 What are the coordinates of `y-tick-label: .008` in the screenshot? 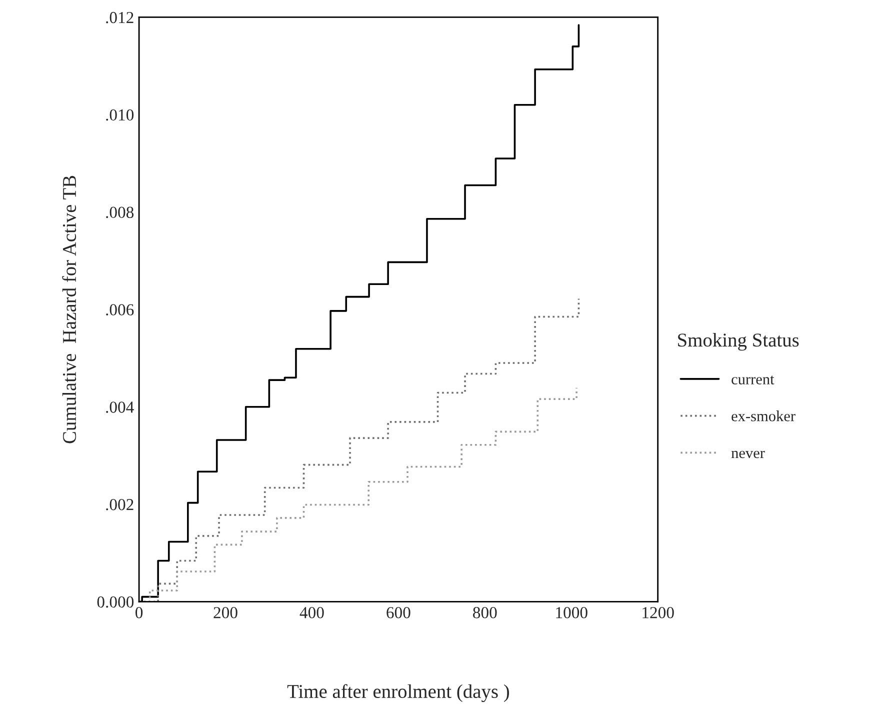 It's located at (120, 212).